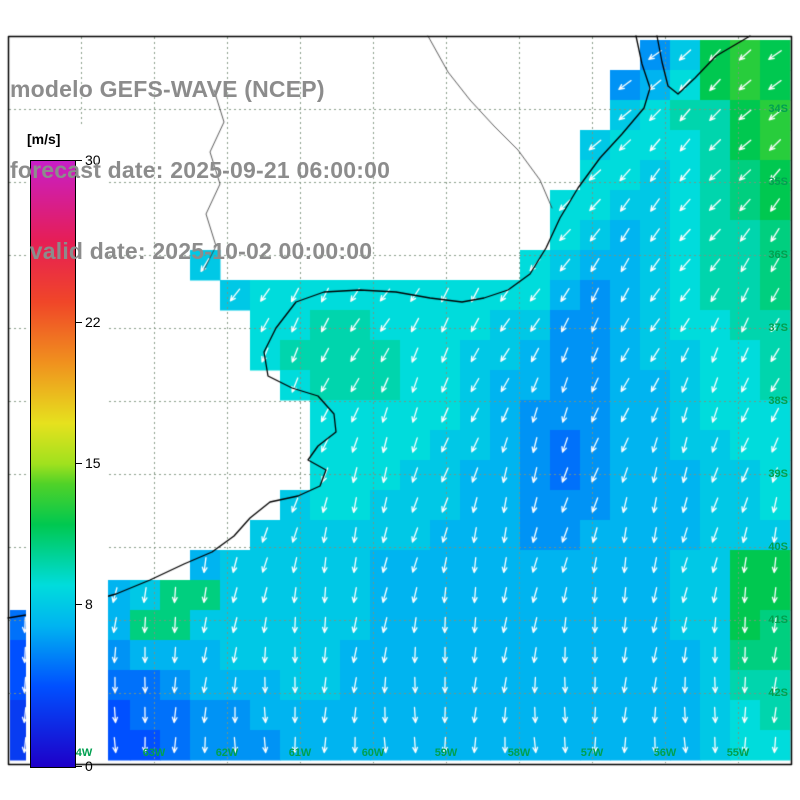 This screenshot has height=800, width=800. Describe the element at coordinates (778, 474) in the screenshot. I see `latitude-label: 39S` at that location.